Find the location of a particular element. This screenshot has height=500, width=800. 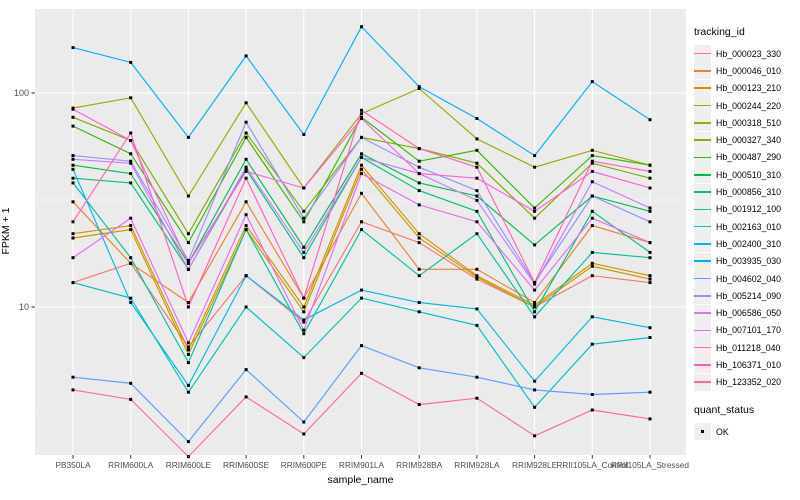

legend-item: Hb_006586_050 is located at coordinates (747, 313).